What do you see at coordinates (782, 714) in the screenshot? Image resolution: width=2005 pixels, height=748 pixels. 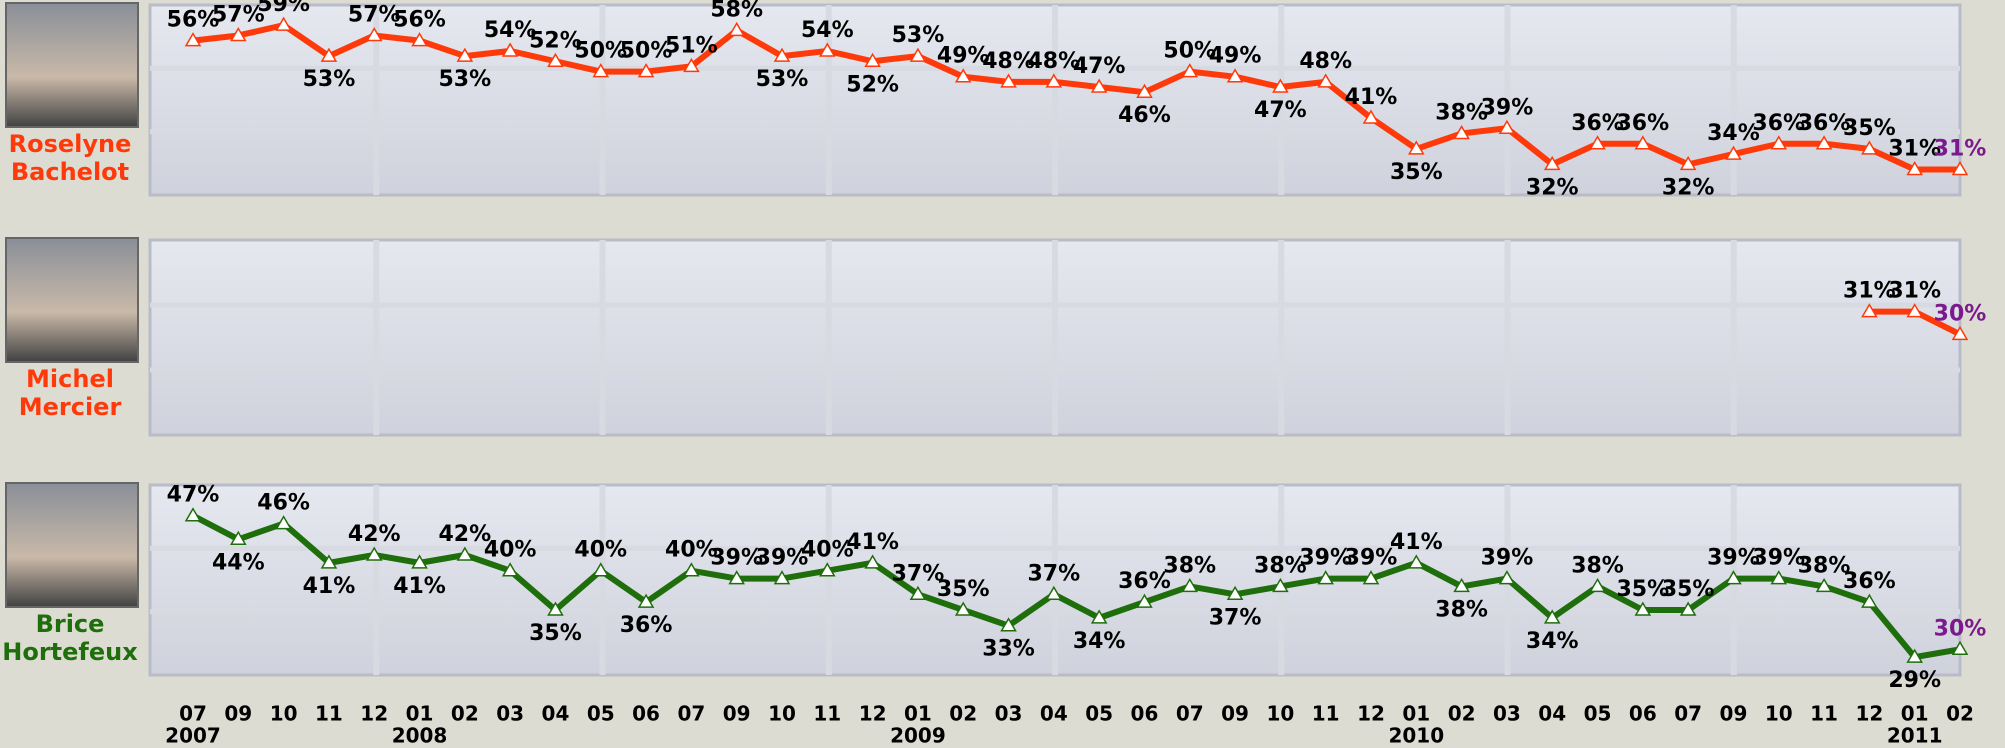 I see `x-tick-label: 10` at bounding box center [782, 714].